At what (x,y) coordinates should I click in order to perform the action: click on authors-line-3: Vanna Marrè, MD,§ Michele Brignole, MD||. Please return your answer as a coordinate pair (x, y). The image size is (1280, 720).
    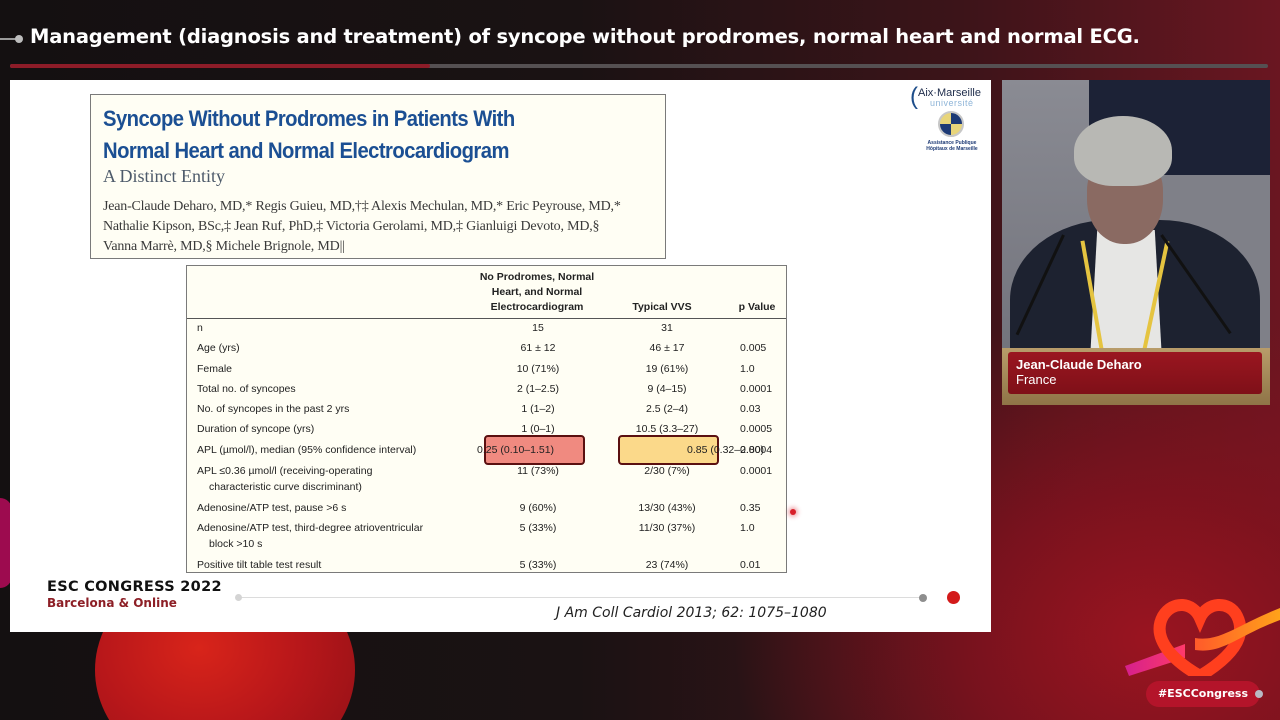
    Looking at the image, I should click on (224, 246).